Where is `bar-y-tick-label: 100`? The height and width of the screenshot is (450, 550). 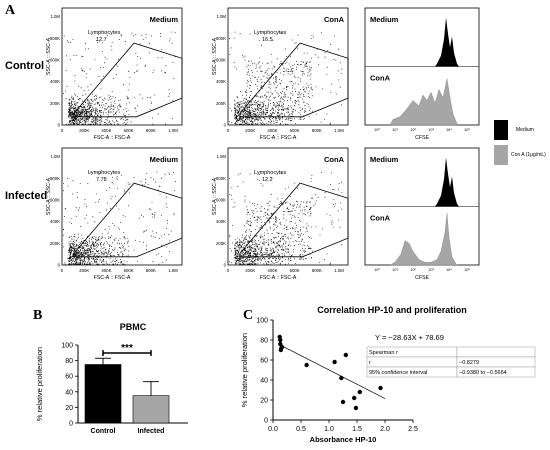 bar-y-tick-label: 100 is located at coordinates (67, 346).